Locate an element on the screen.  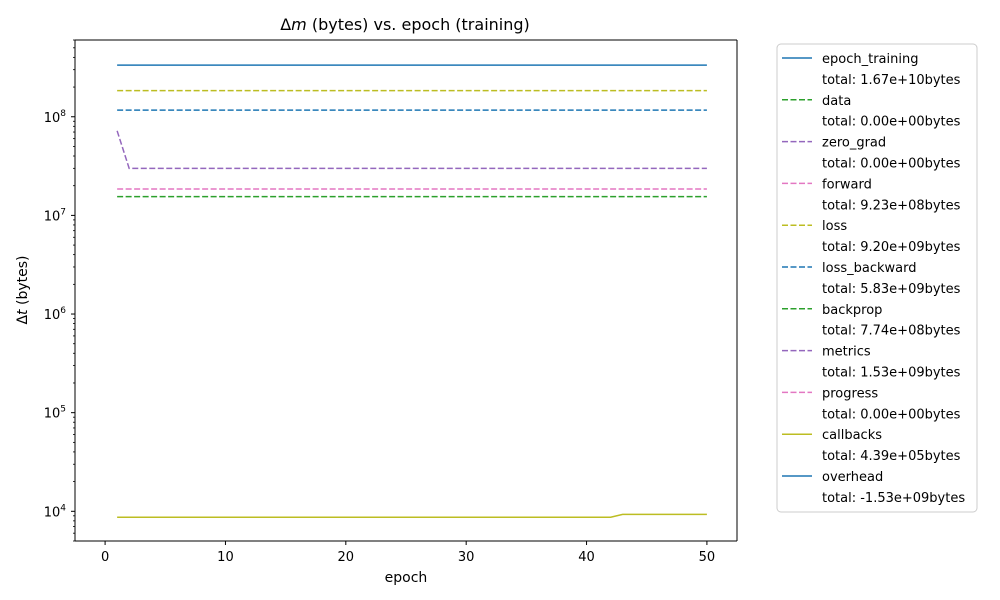
legend-label: epoch_training is located at coordinates (870, 59).